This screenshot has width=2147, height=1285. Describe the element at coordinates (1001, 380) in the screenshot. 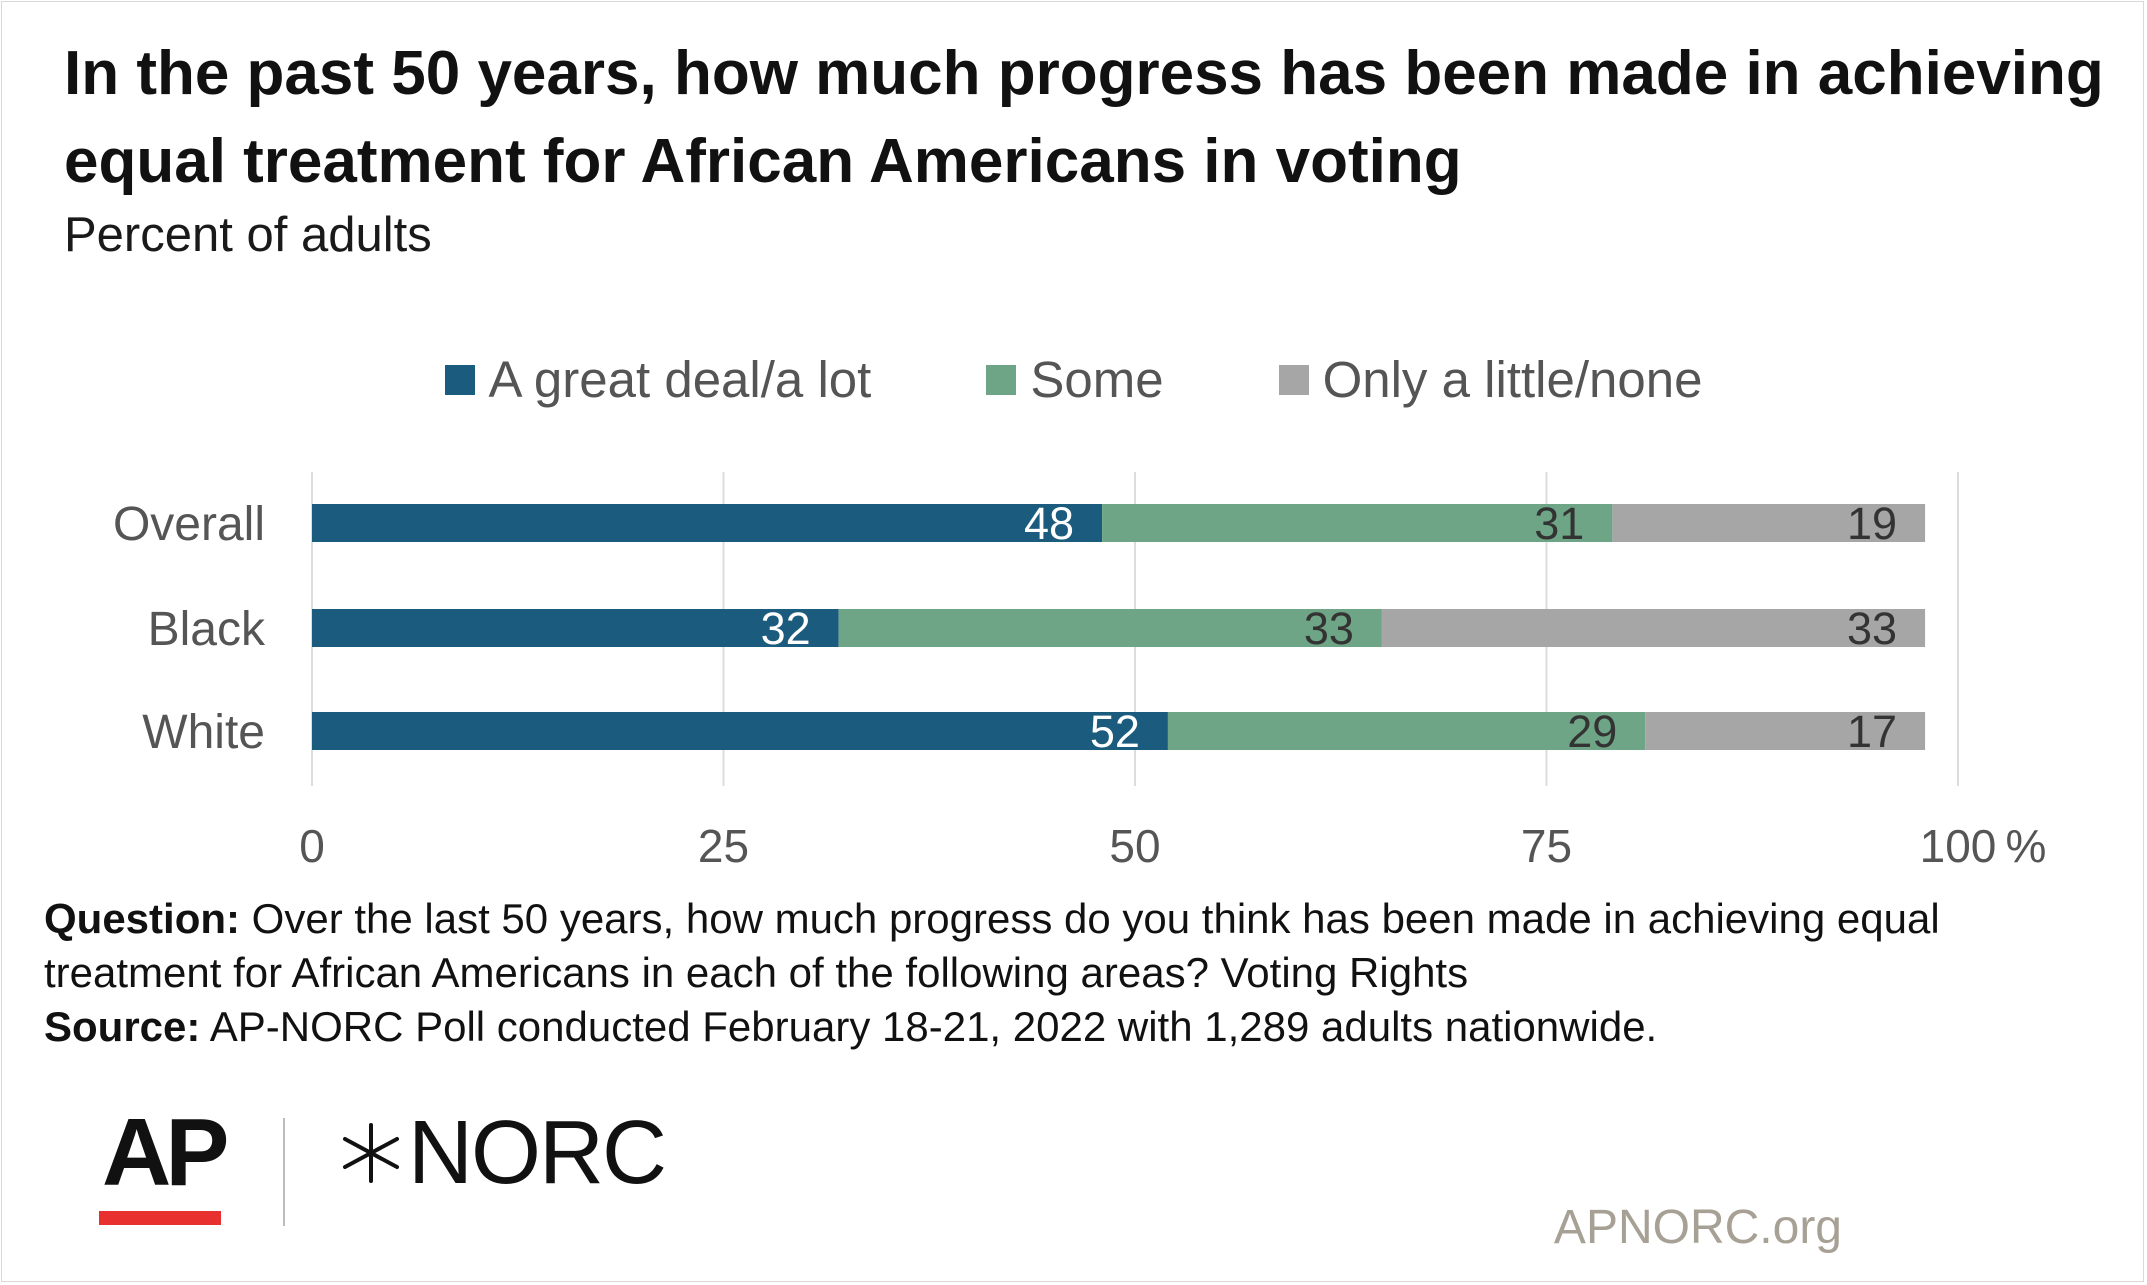

I see `legend-swatch-some` at that location.